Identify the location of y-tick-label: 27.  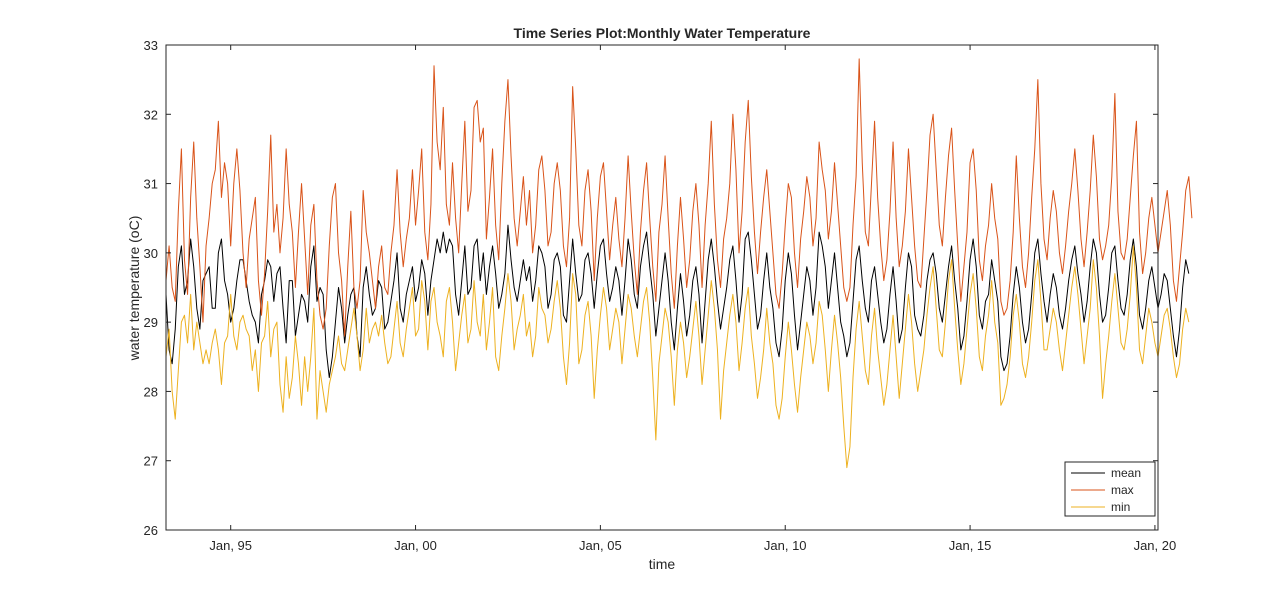
(151, 461).